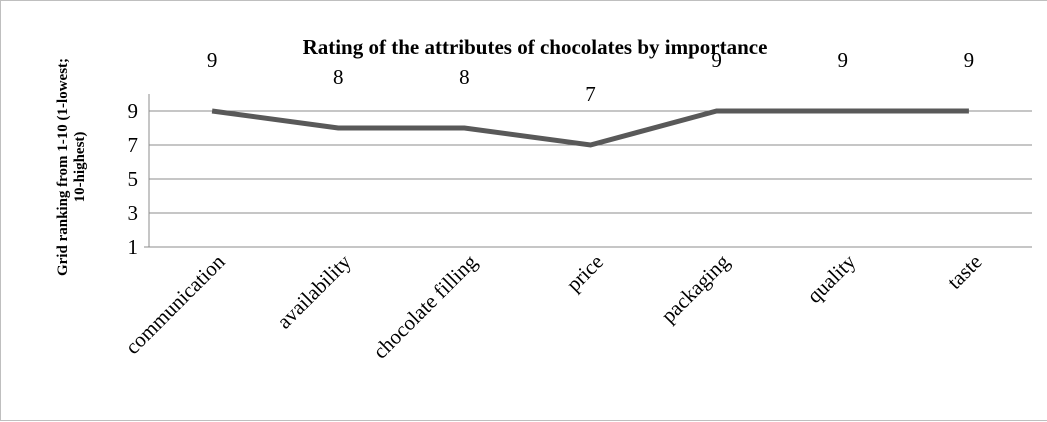 This screenshot has height=422, width=1047. I want to click on data-labels: 9 8 8 7 9 9 9, so click(590, 77).